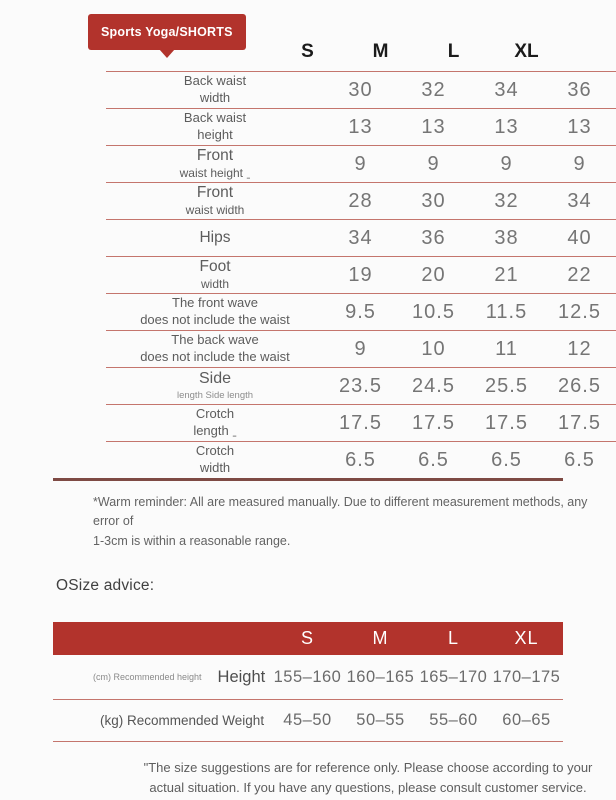 This screenshot has height=800, width=616. Describe the element at coordinates (215, 340) in the screenshot. I see `row-label-main: The back wave` at that location.